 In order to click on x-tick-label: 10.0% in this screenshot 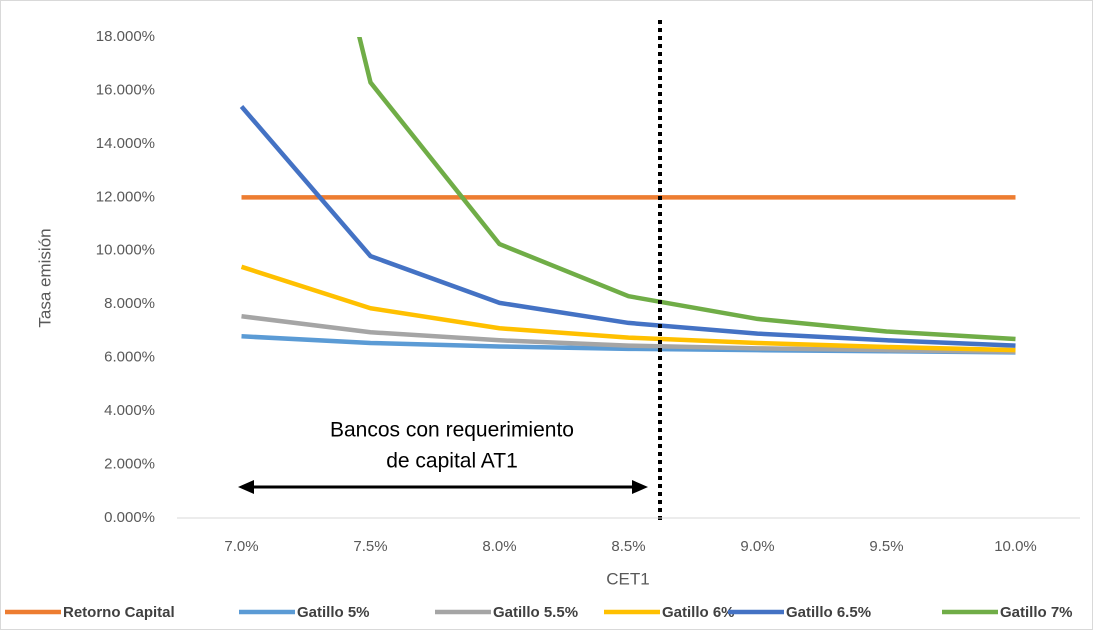, I will do `click(1015, 546)`.